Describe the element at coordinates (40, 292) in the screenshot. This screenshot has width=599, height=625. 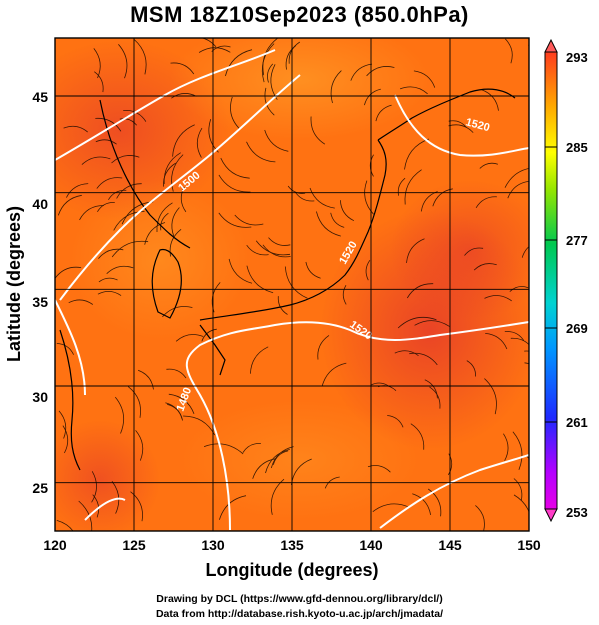
I see `y-tick-labels: 25 30 35 40 45` at that location.